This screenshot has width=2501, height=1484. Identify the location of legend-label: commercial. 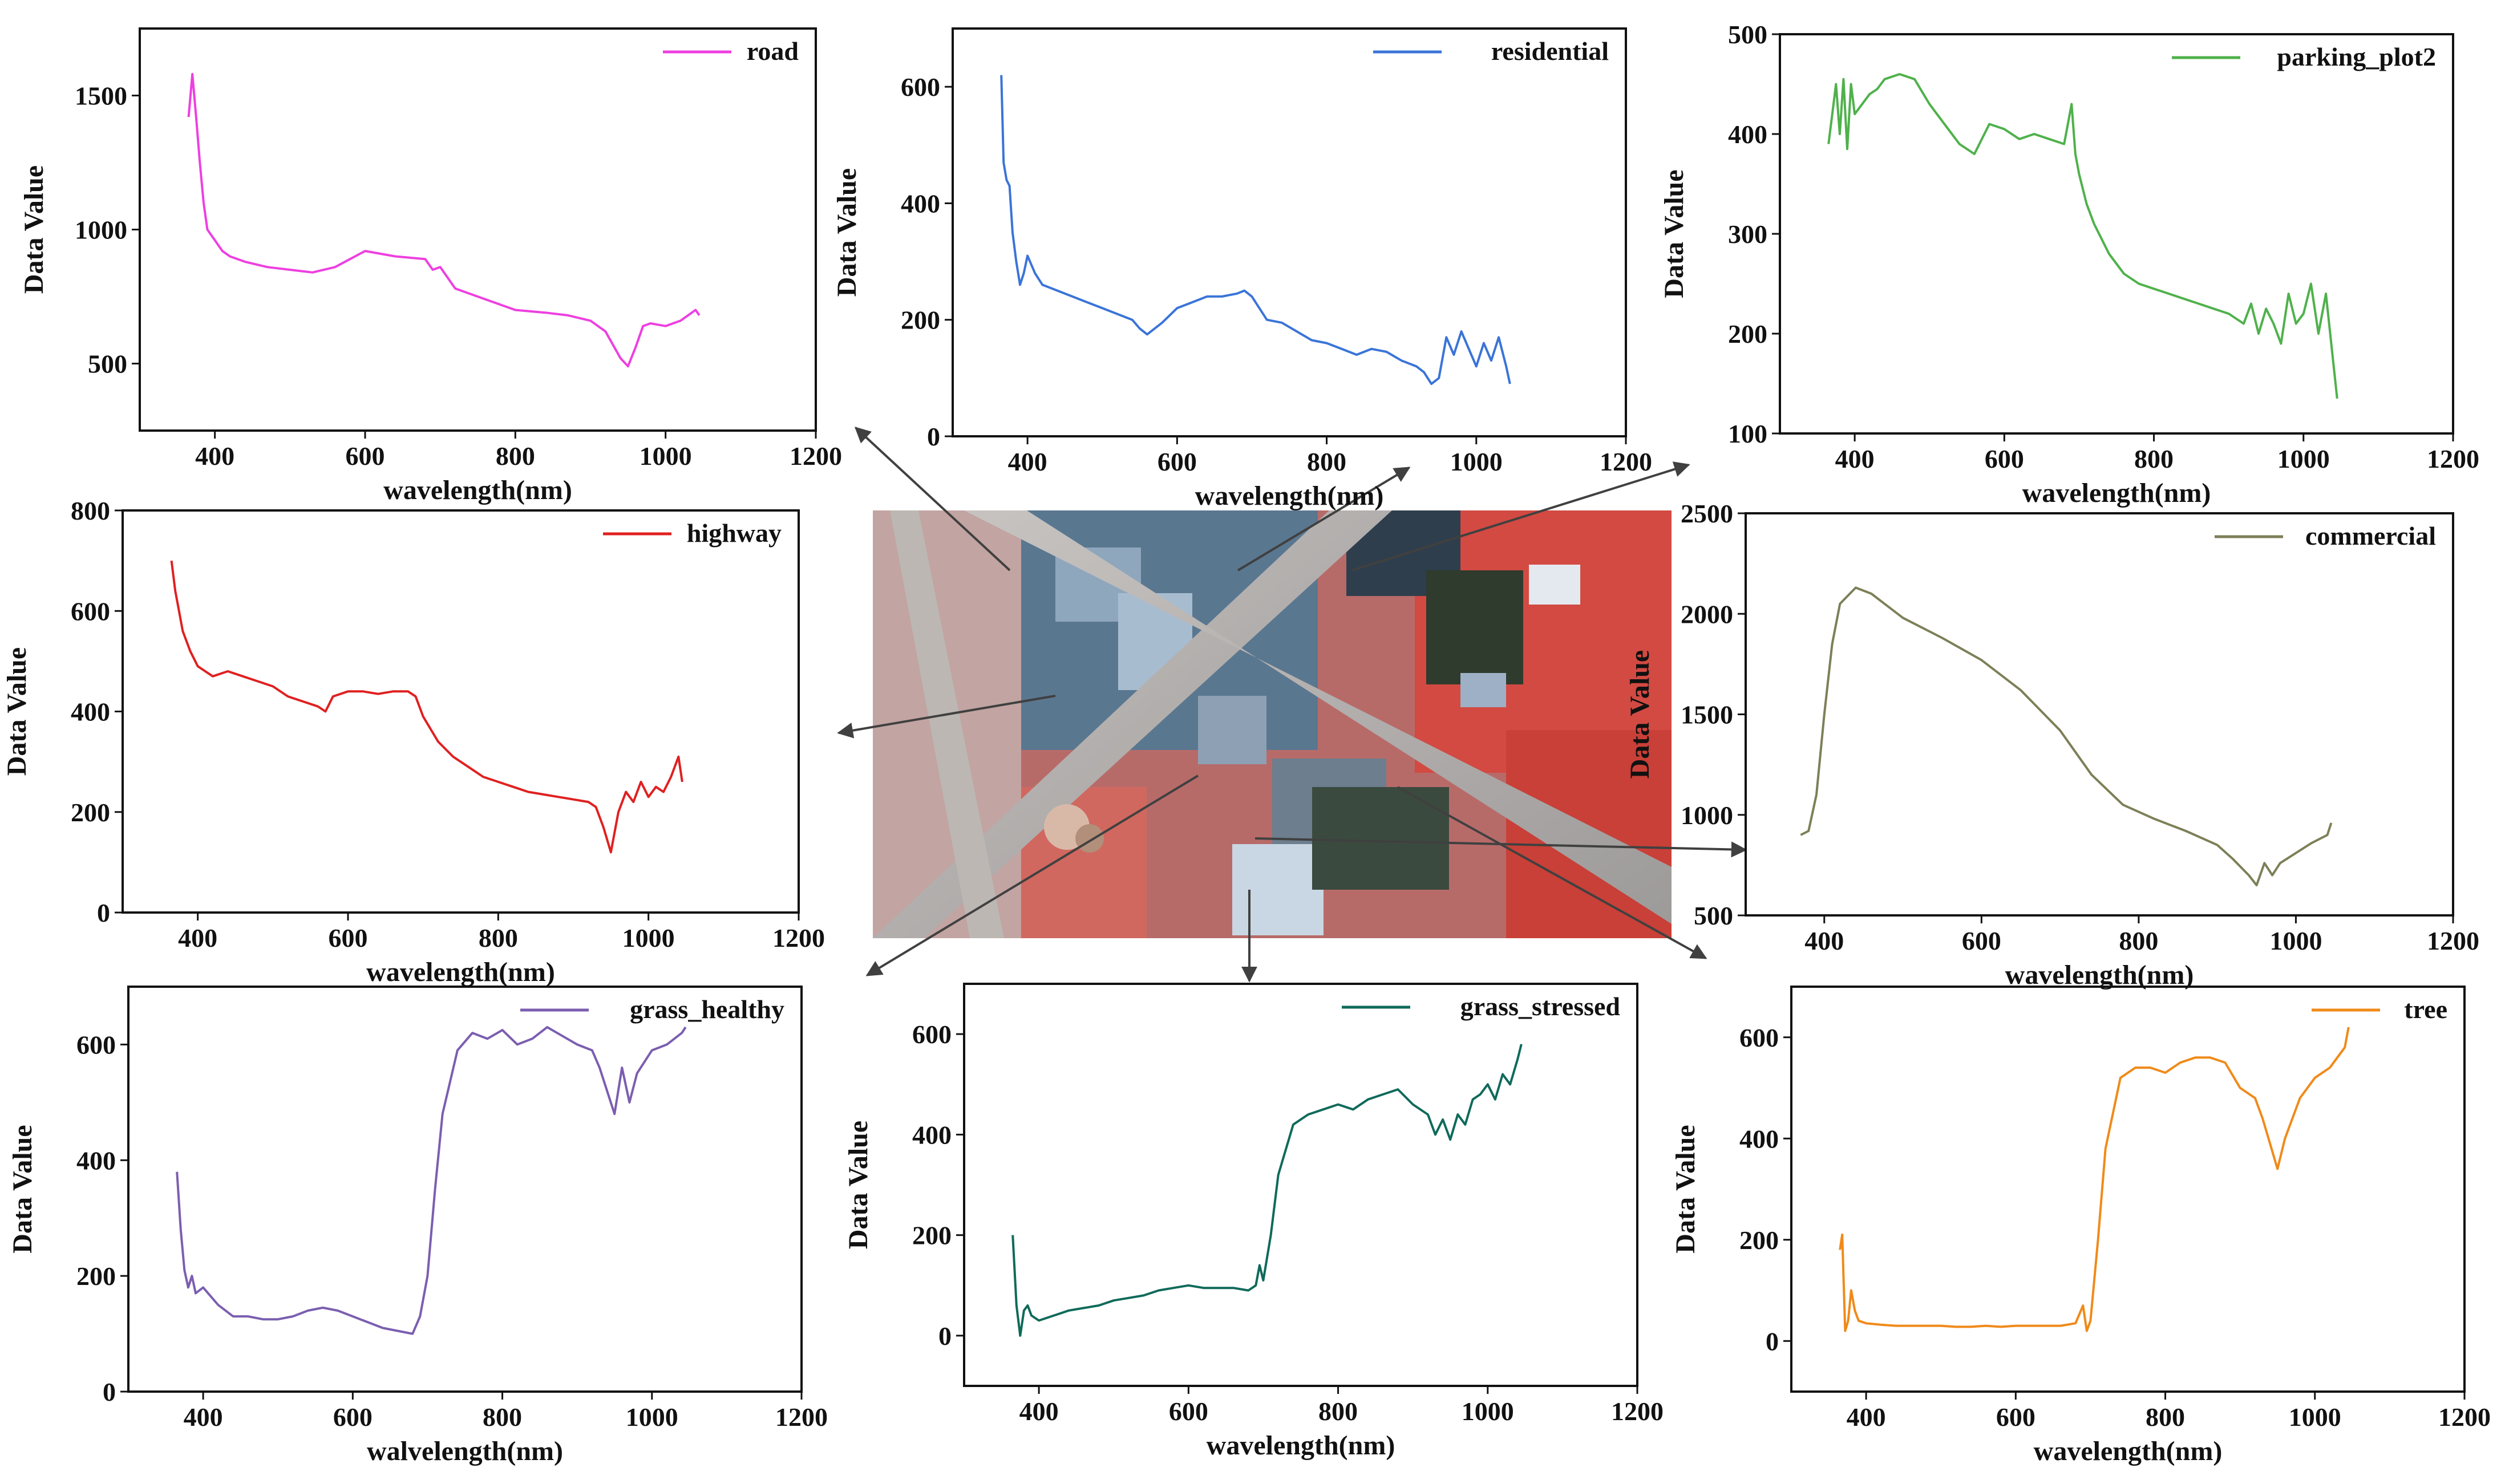
(2370, 535).